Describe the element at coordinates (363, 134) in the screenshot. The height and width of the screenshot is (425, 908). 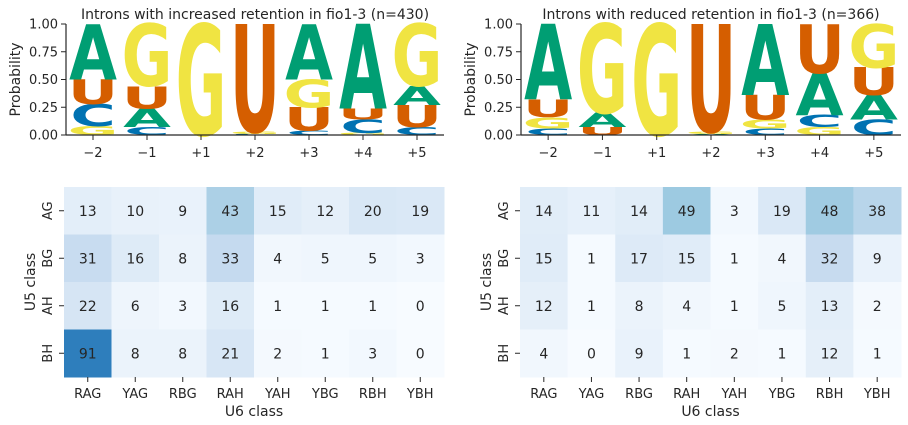
I see `logo-letter-G-pos6: G` at that location.